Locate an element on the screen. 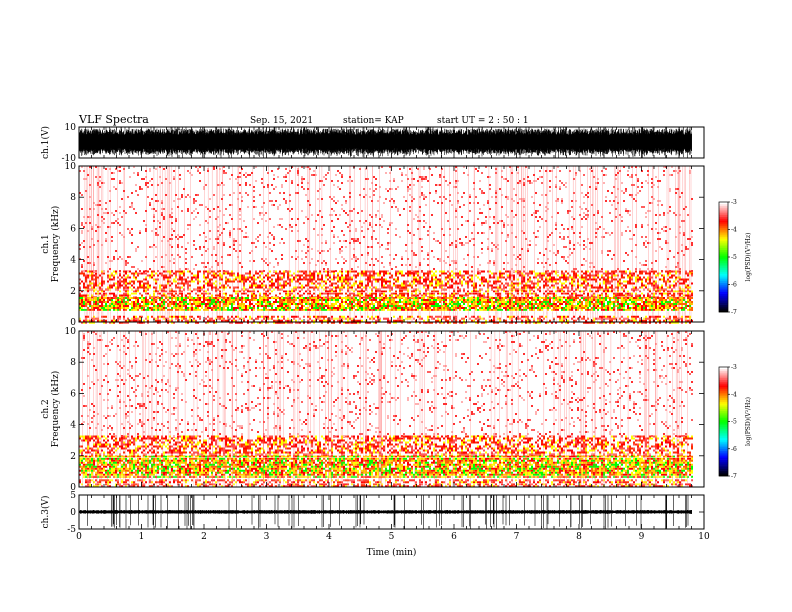  y-tick-label: 10 is located at coordinates (71, 167).